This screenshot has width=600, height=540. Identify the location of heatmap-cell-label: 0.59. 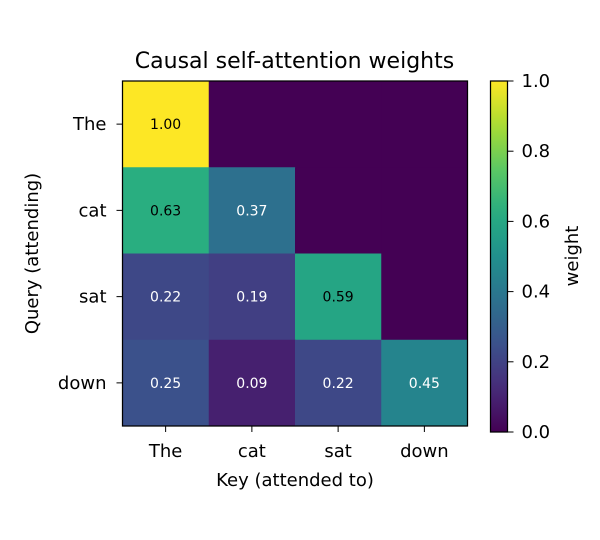
(338, 298).